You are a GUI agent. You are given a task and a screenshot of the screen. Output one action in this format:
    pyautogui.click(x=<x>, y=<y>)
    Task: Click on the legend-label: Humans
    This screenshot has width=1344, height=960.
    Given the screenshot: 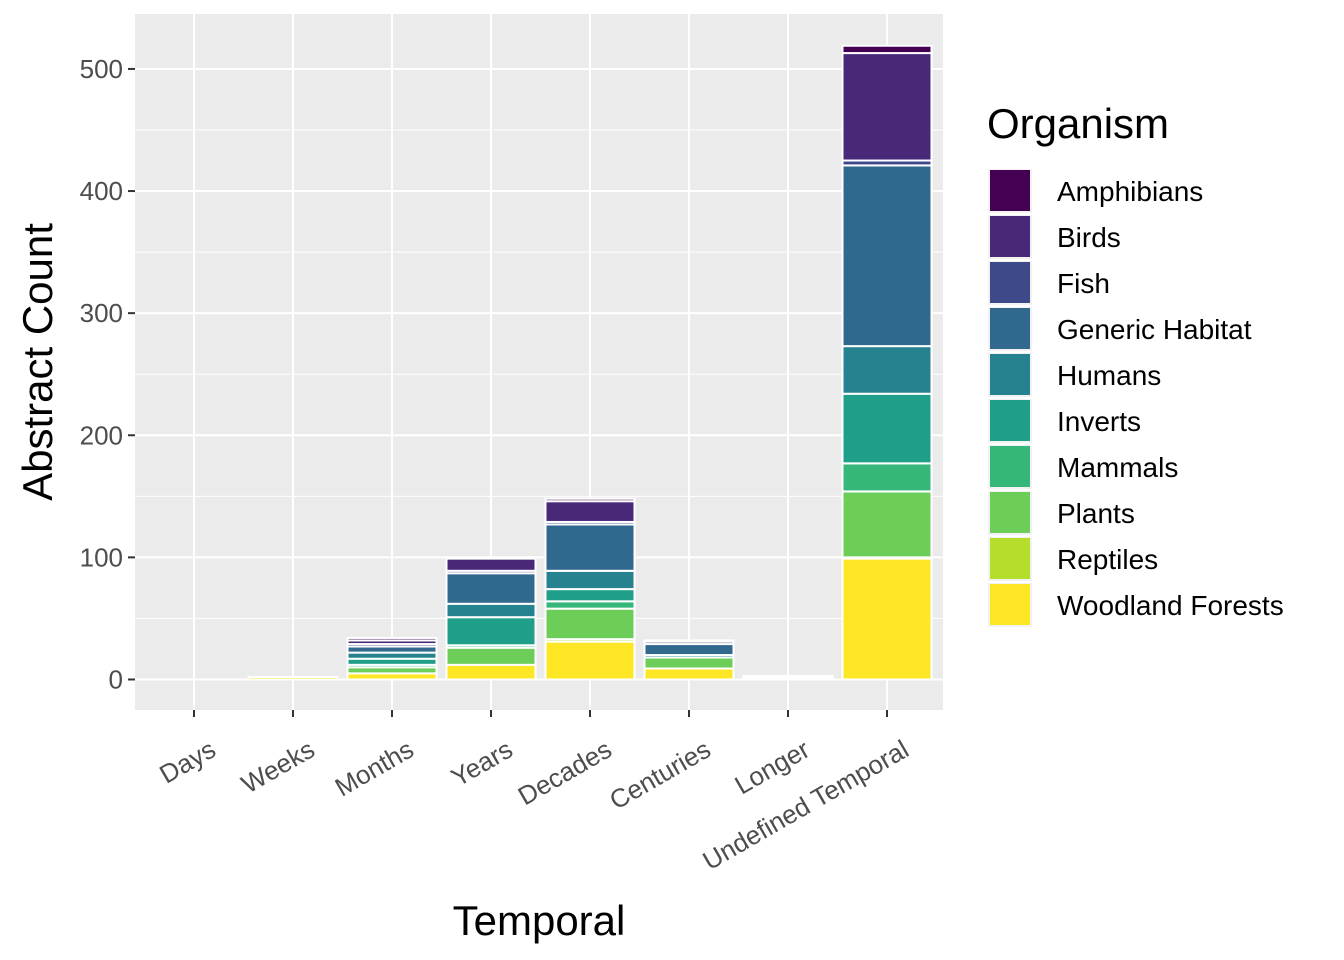 What is the action you would take?
    pyautogui.click(x=1109, y=375)
    